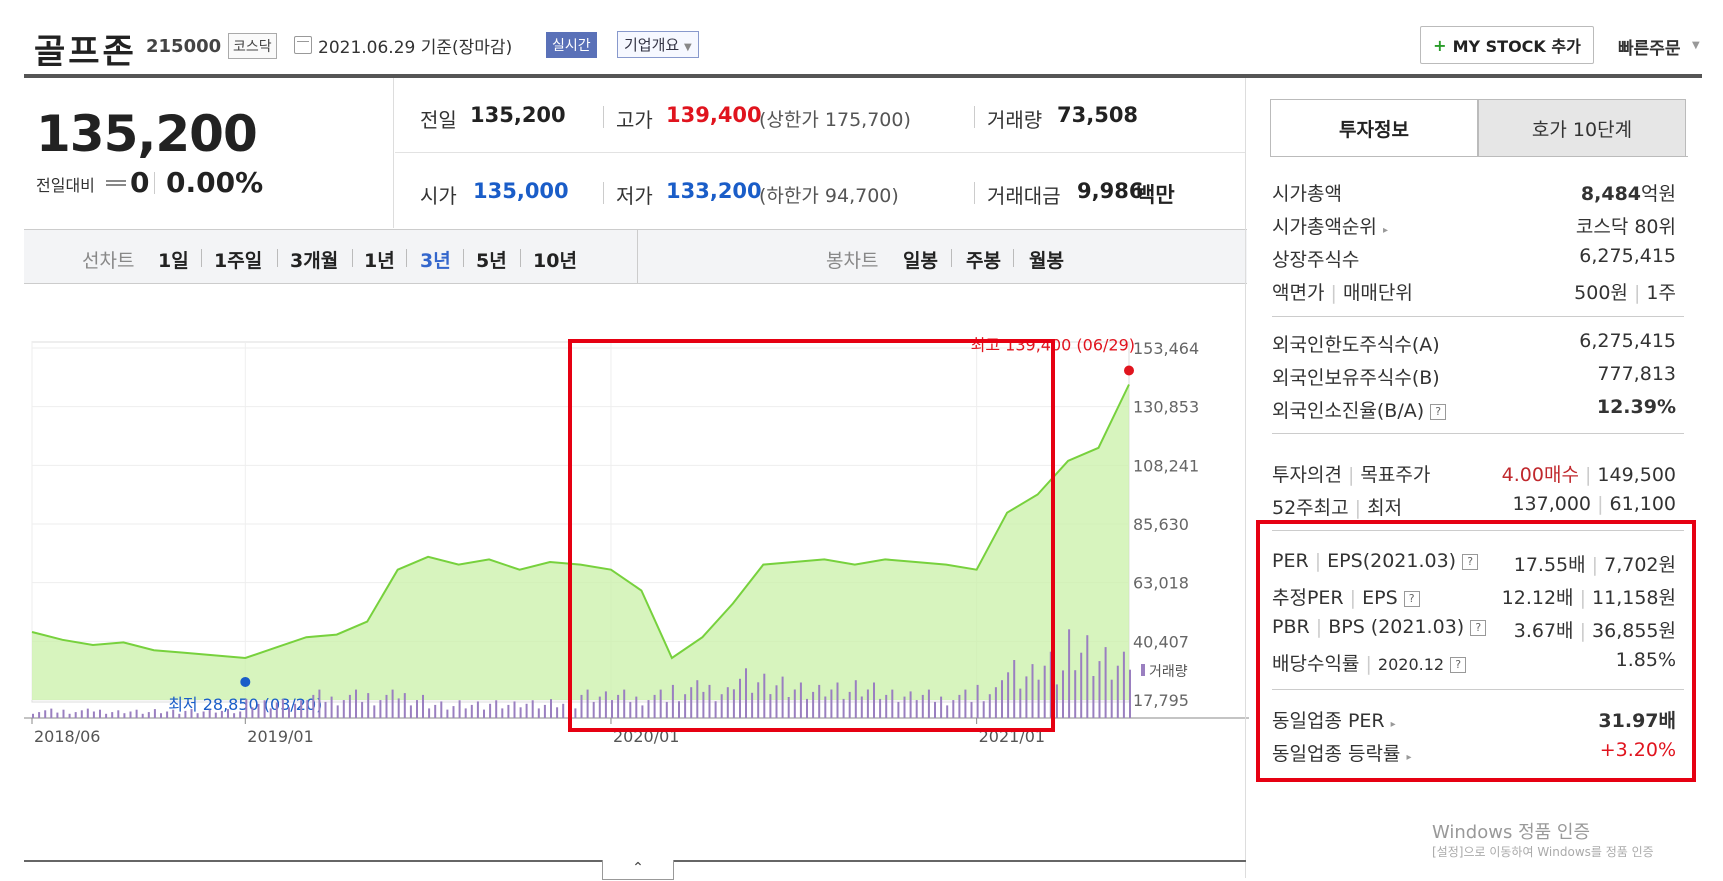 The height and width of the screenshot is (881, 1723). What do you see at coordinates (638, 870) in the screenshot?
I see `collapse-button: ⌃` at bounding box center [638, 870].